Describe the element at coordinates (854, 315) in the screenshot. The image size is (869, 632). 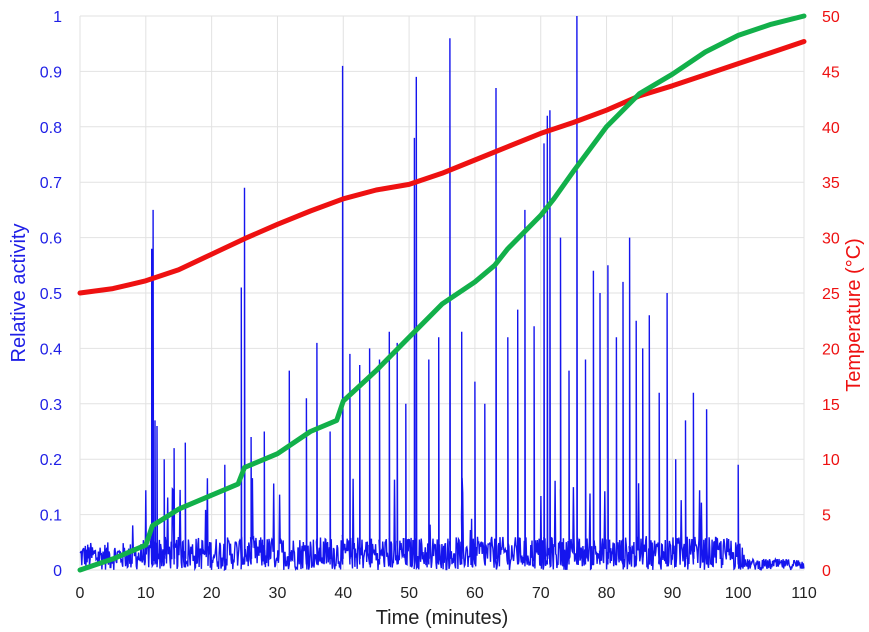
I see `right-axis-title: Temperature (°C)` at that location.